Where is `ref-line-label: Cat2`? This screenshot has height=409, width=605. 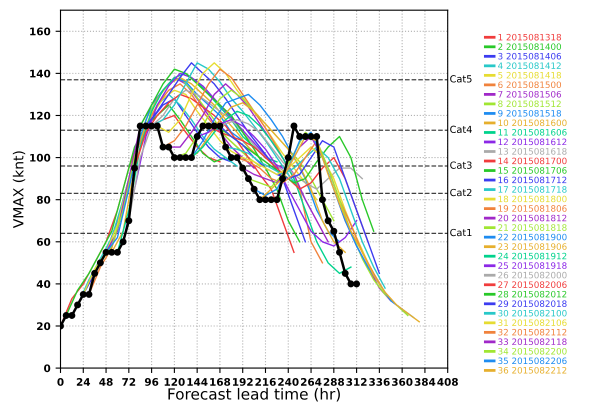
ref-line-label: Cat2 is located at coordinates (461, 192).